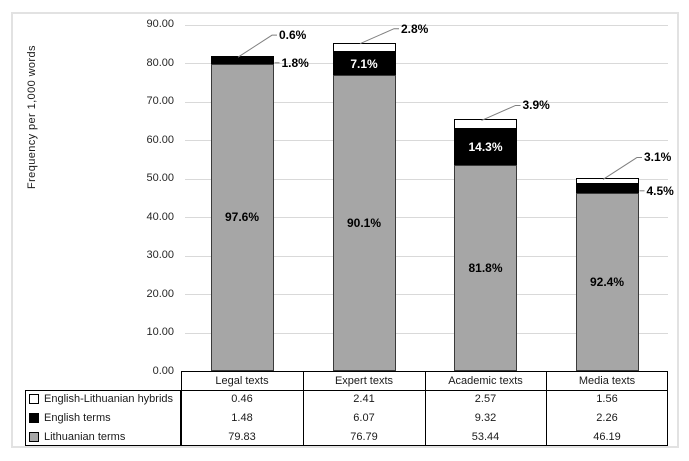 Image resolution: width=689 pixels, height=461 pixels. I want to click on table-cell: 79.83, so click(242, 436).